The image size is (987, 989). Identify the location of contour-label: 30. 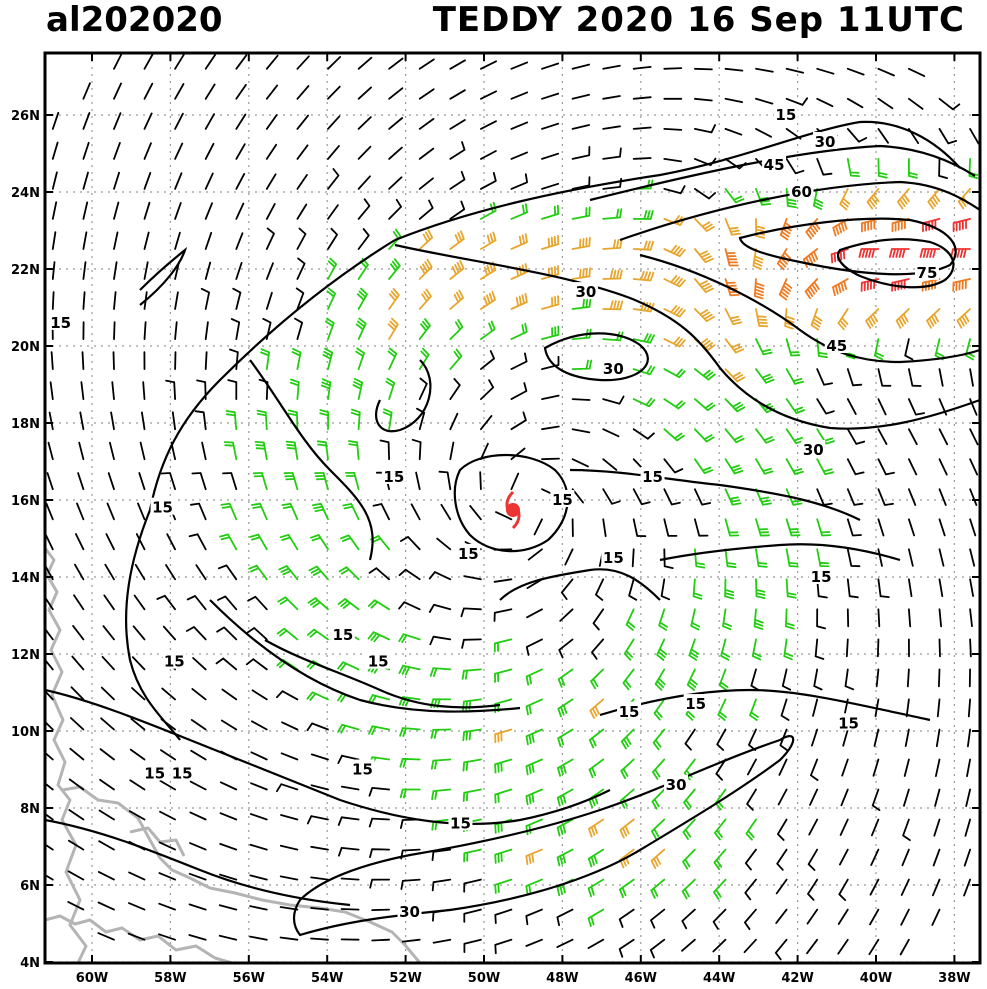
(825, 142).